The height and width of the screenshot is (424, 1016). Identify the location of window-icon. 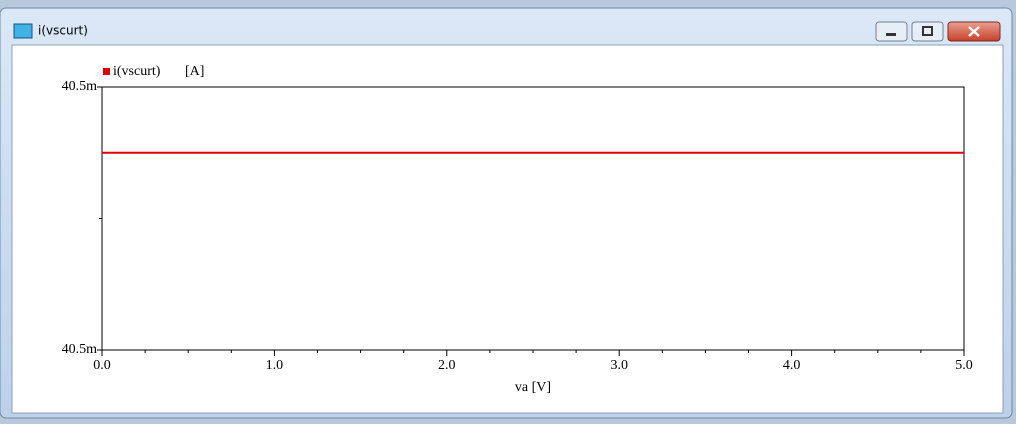
(23, 31).